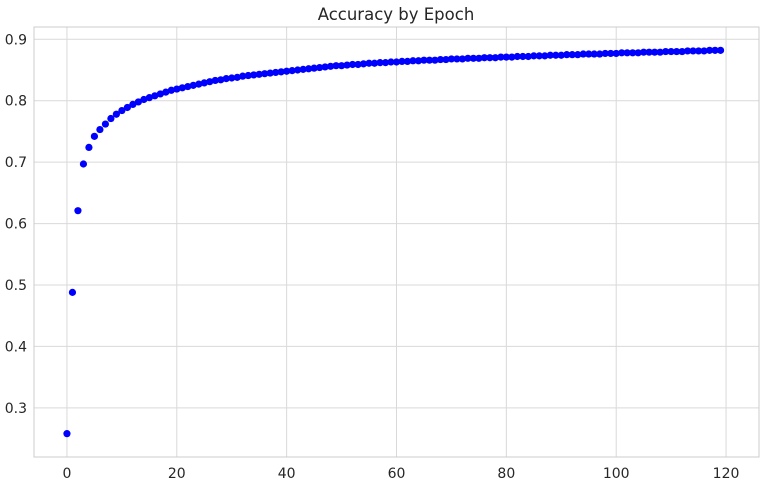 The height and width of the screenshot is (488, 769). Describe the element at coordinates (396, 14) in the screenshot. I see `chart-title: Accuracy by Epoch` at that location.